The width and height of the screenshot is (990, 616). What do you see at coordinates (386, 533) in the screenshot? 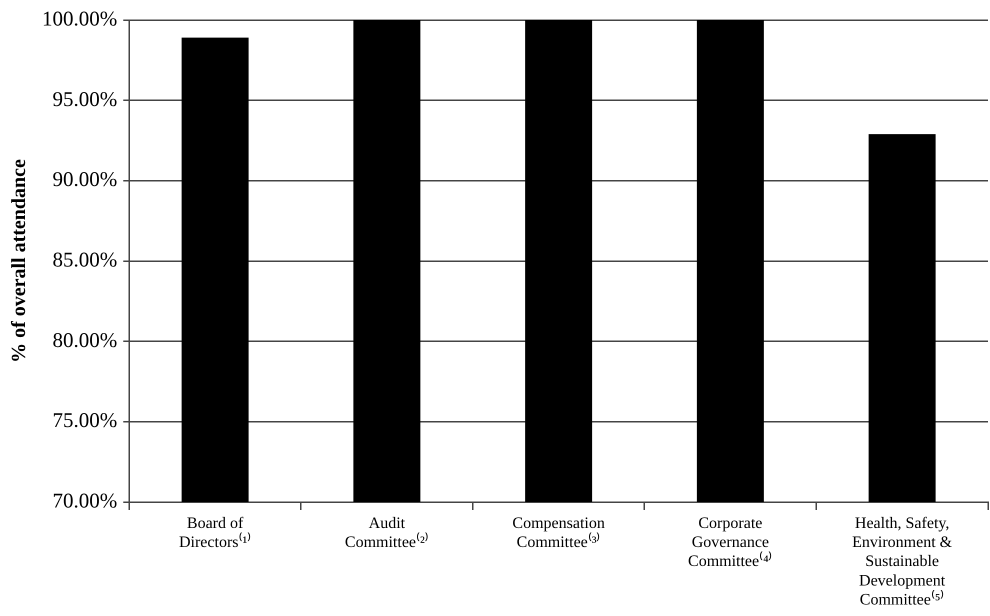
I see `x-tick-label: Audit Committee⁽²⁾` at bounding box center [386, 533].